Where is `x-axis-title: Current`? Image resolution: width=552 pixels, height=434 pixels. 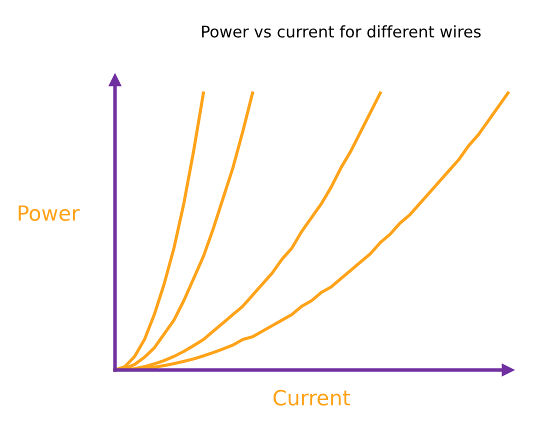
x-axis-title: Current is located at coordinates (312, 398).